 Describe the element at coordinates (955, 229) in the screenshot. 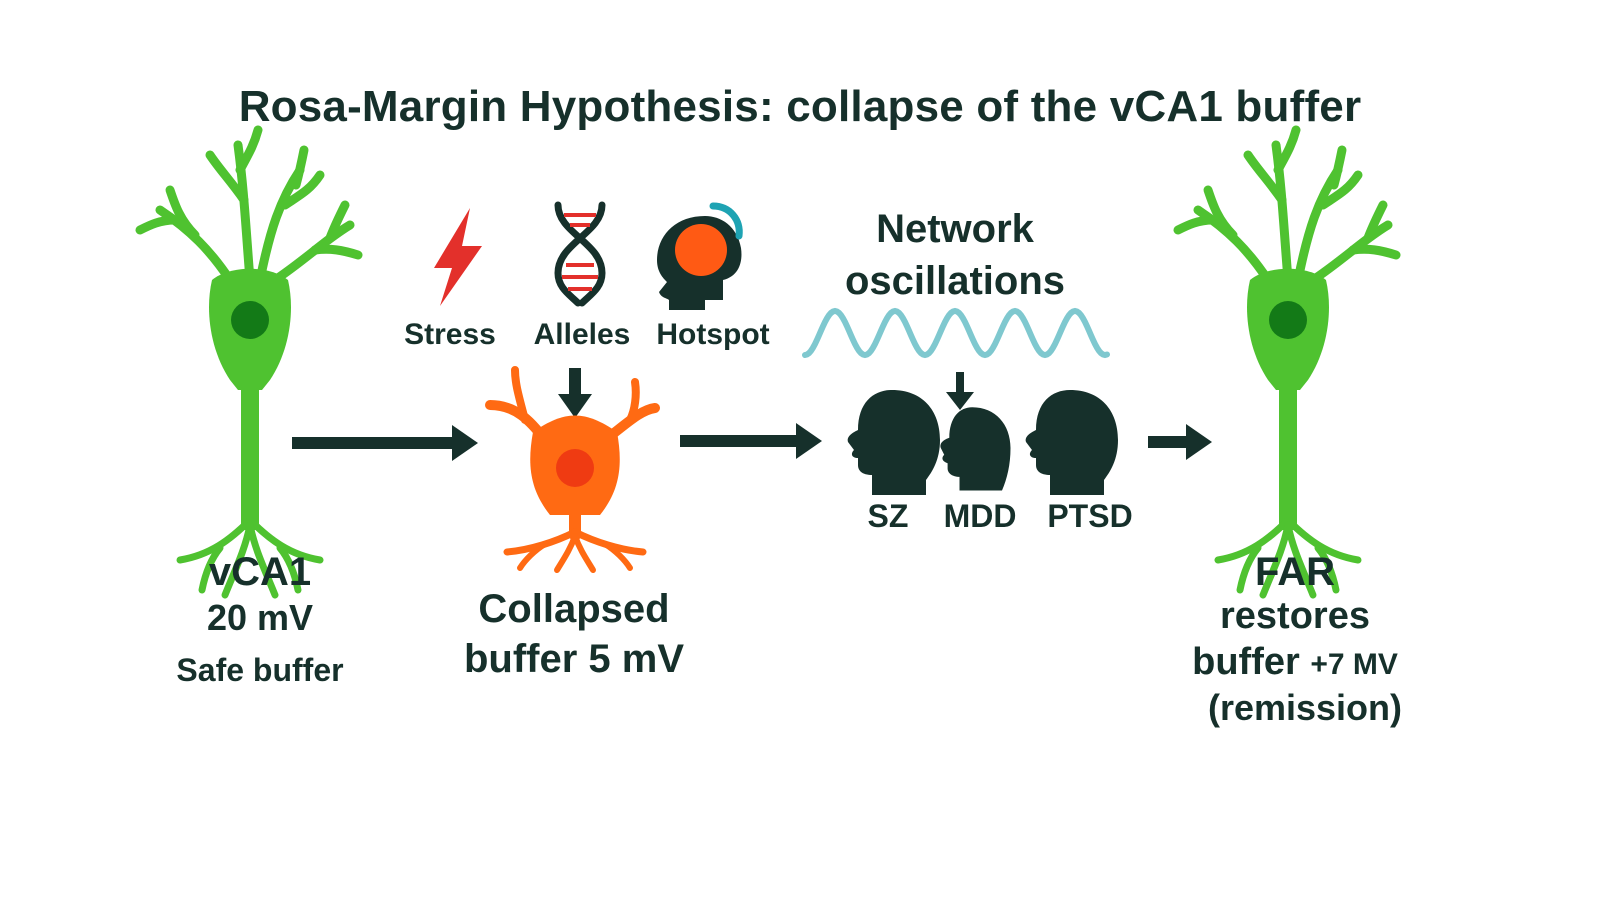

I see `network-line1-label: Network` at that location.